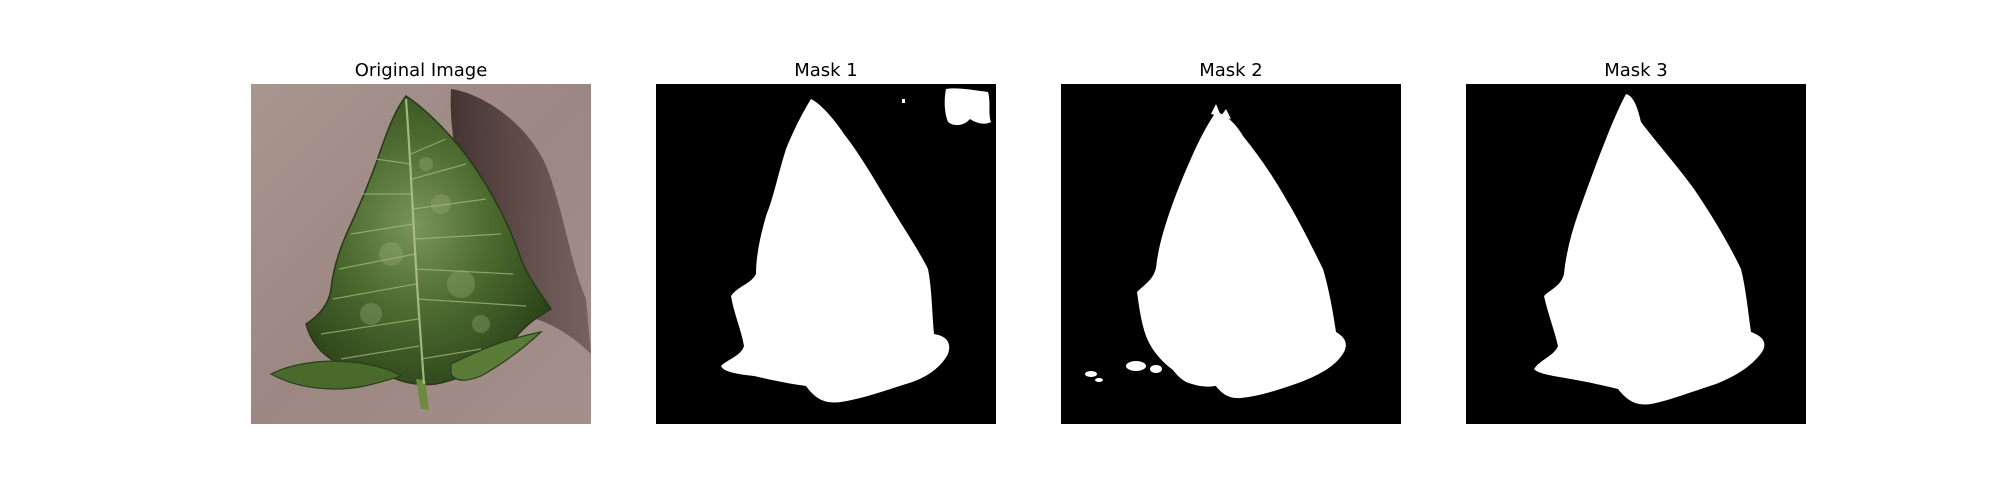  I want to click on panel-mask-1: Mask 1, so click(826, 241).